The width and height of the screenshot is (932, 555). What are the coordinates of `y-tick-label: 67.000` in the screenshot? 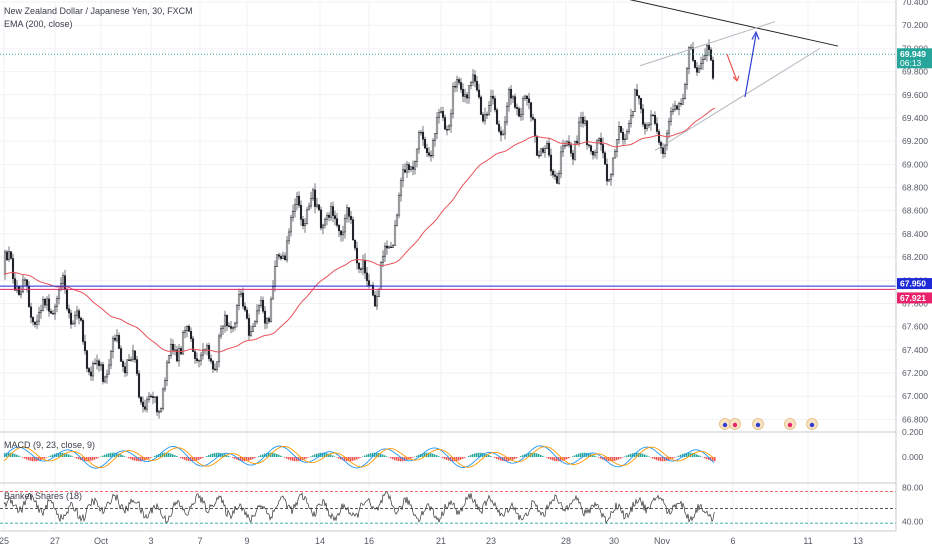 It's located at (915, 396).